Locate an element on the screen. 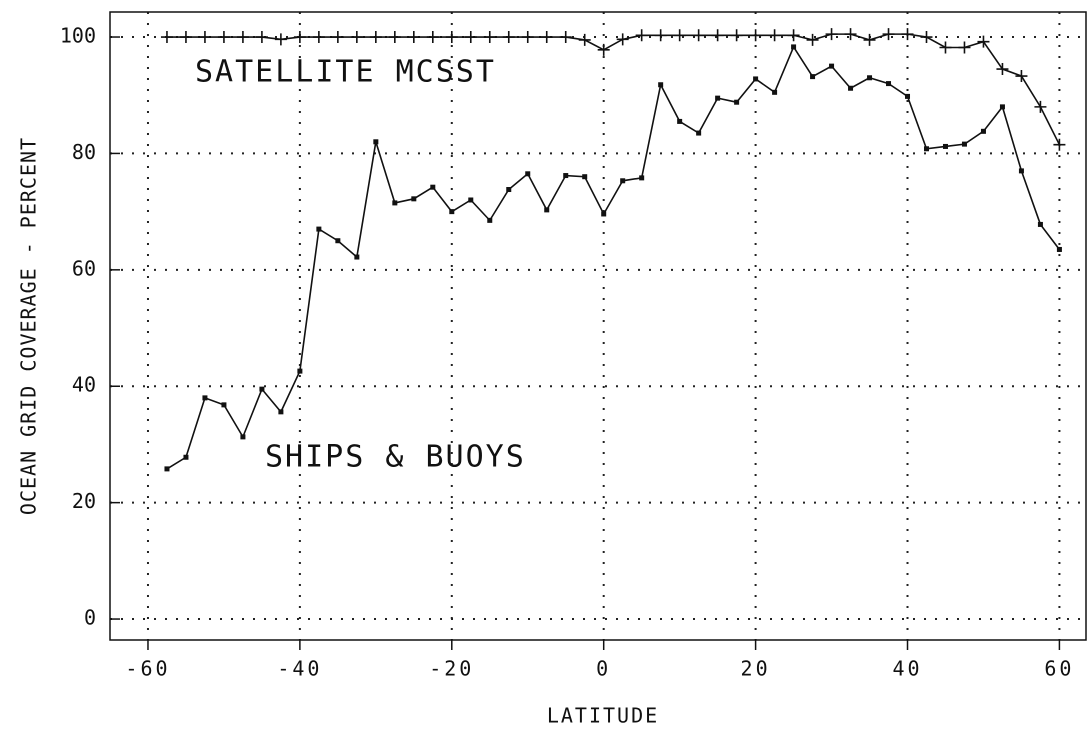  x-tick-label: -20 is located at coordinates (451, 669).